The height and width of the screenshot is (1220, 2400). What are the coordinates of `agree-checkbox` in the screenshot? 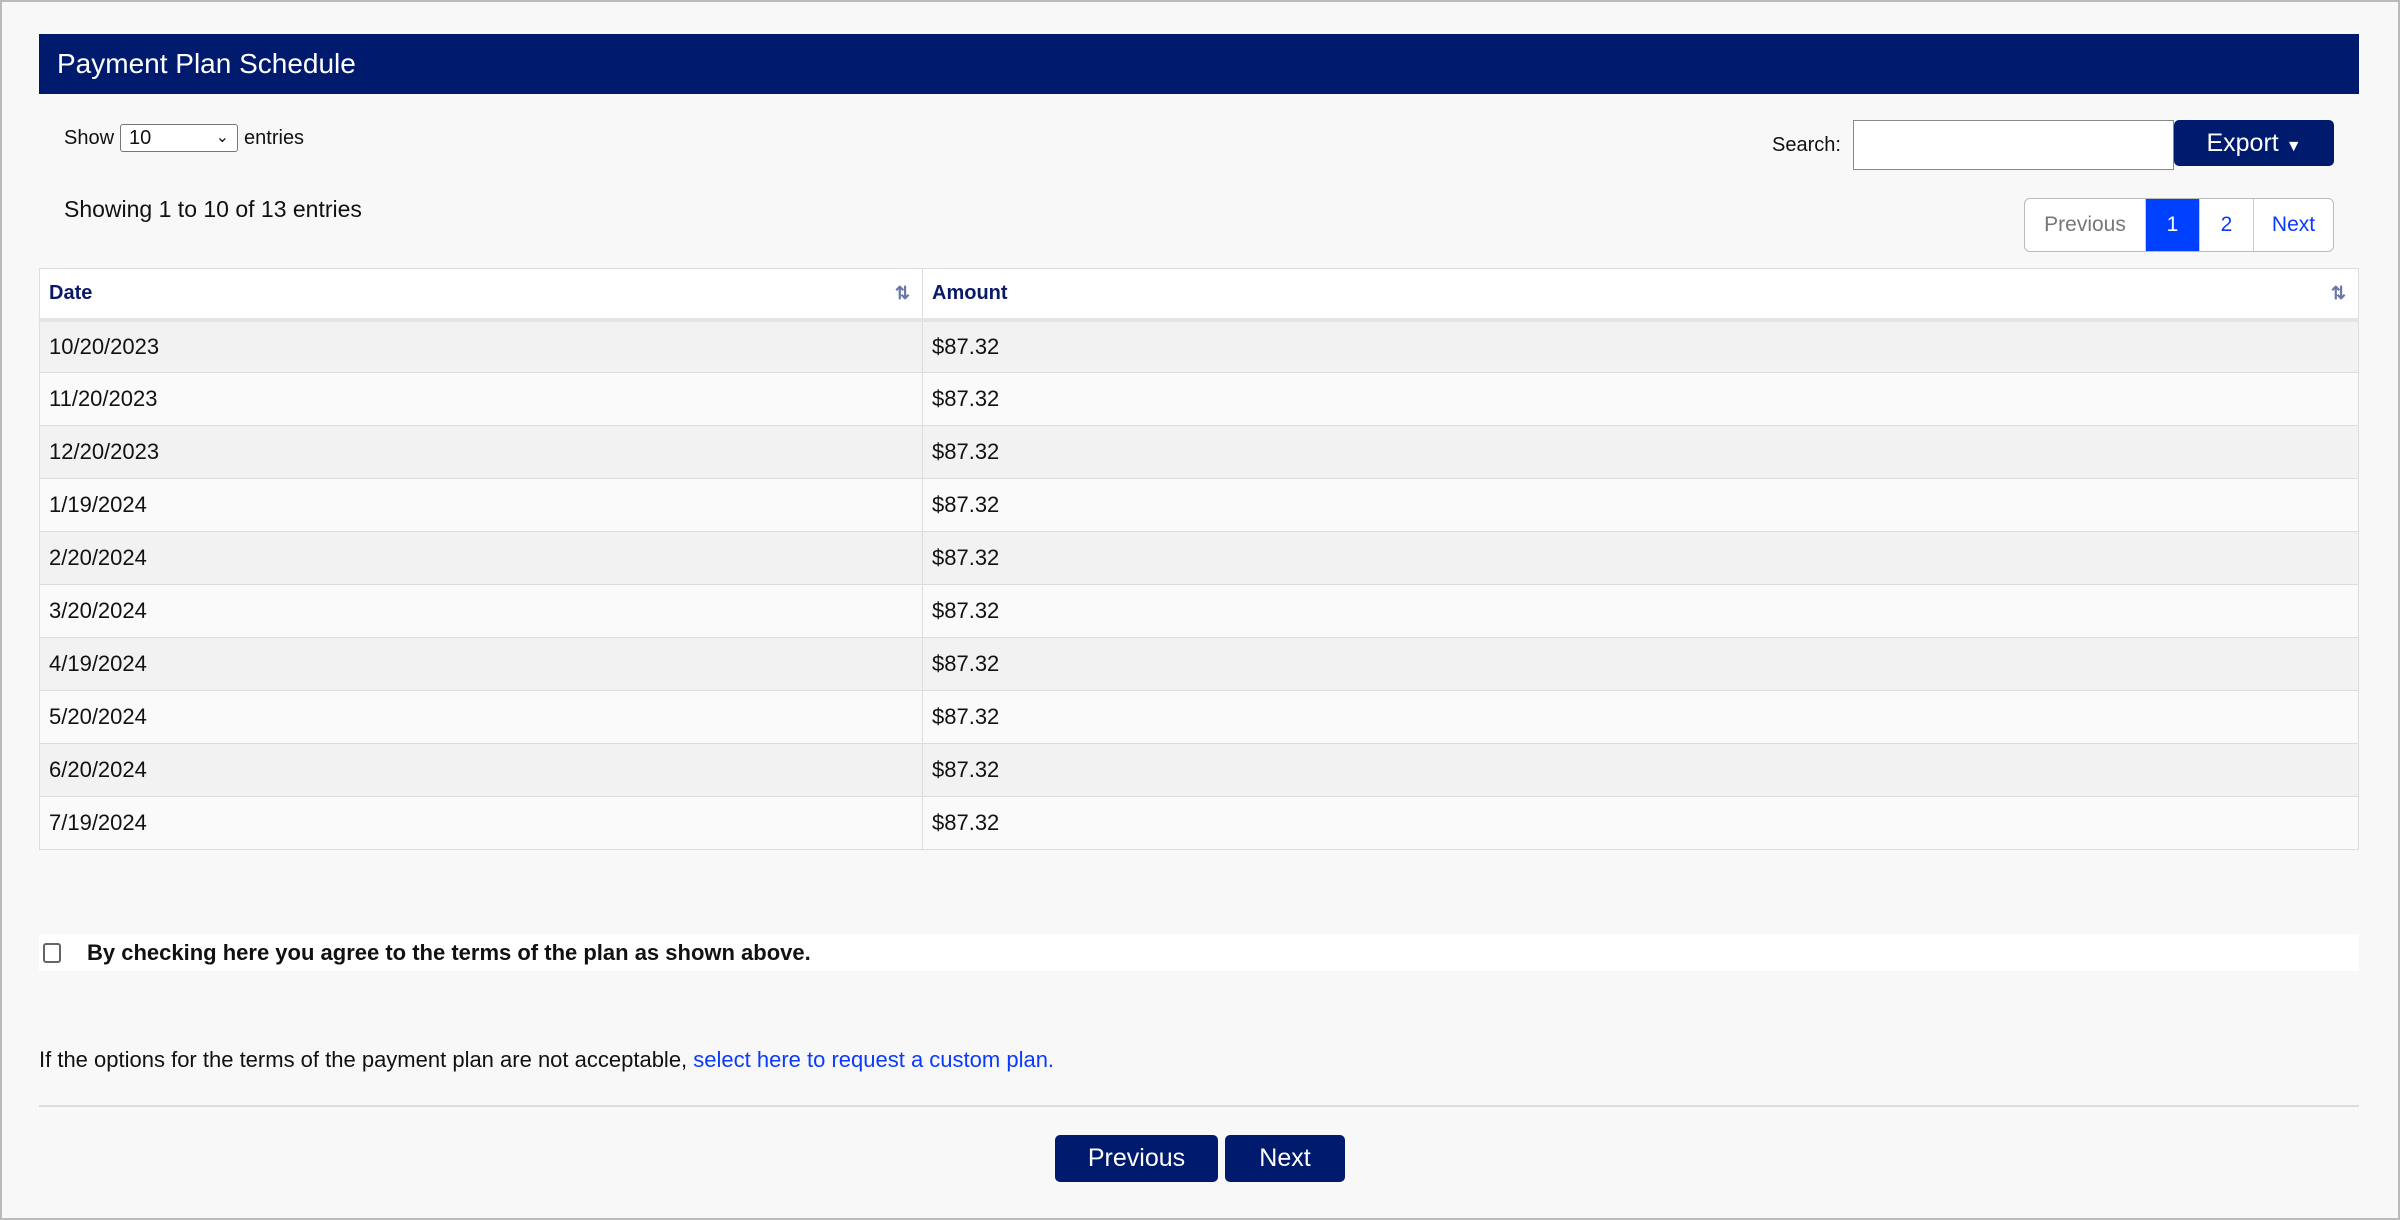 It's located at (52, 952).